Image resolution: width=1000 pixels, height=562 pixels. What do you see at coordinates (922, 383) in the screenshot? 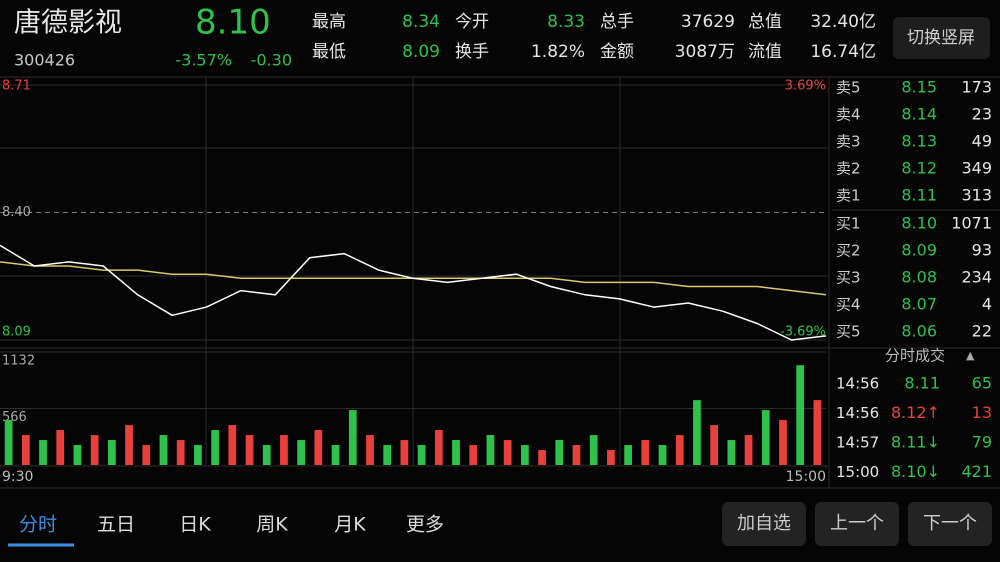
I see `trade-price: 8.11` at bounding box center [922, 383].